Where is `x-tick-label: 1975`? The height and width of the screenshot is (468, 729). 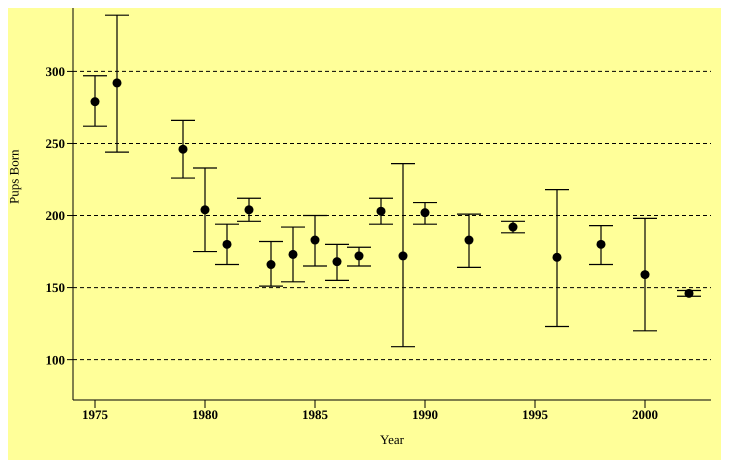
x-tick-label: 1975 is located at coordinates (95, 414).